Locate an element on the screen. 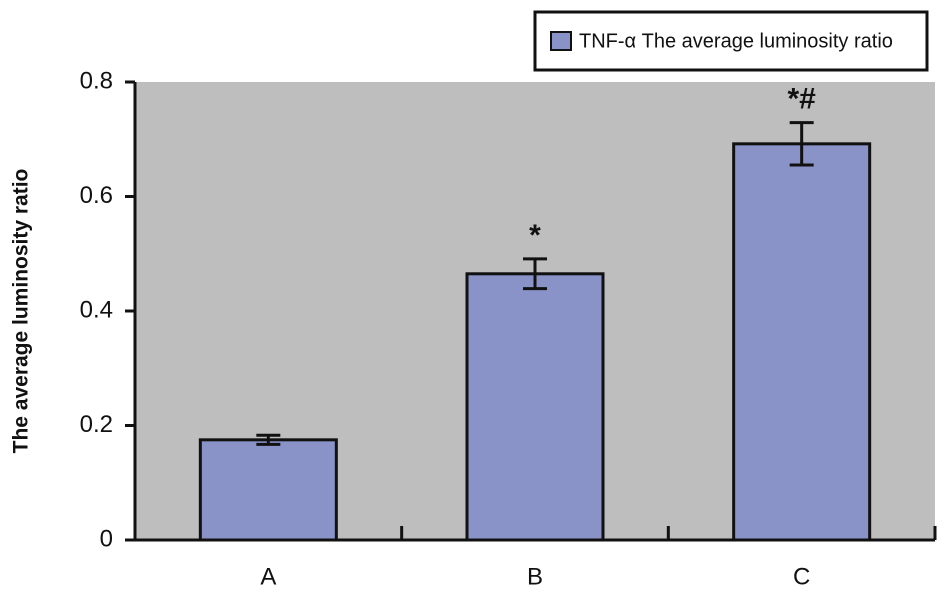 The width and height of the screenshot is (945, 608). y-tick-label: 0.4 is located at coordinates (96, 309).